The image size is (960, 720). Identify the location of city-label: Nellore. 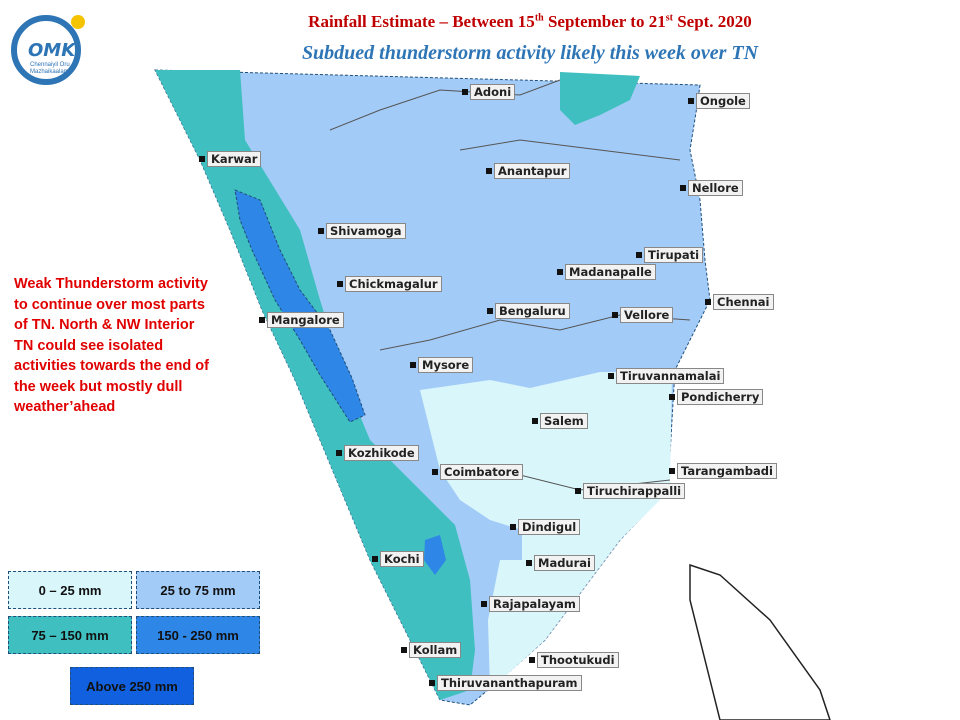
(711, 188).